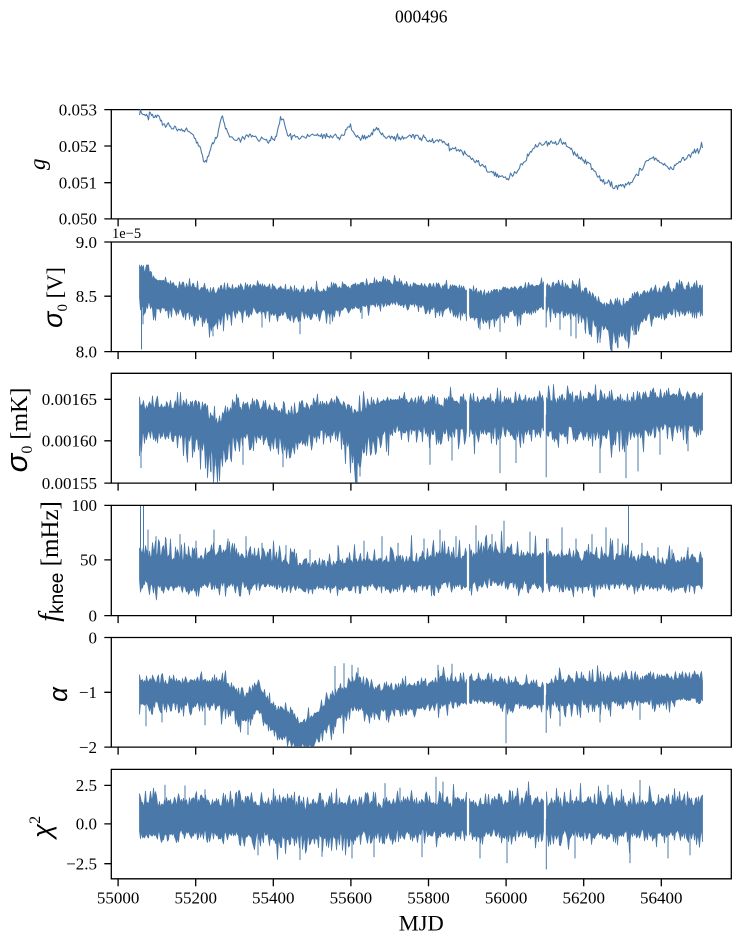 This screenshot has width=741, height=944. What do you see at coordinates (88, 560) in the screenshot?
I see `svg-text: 50` at bounding box center [88, 560].